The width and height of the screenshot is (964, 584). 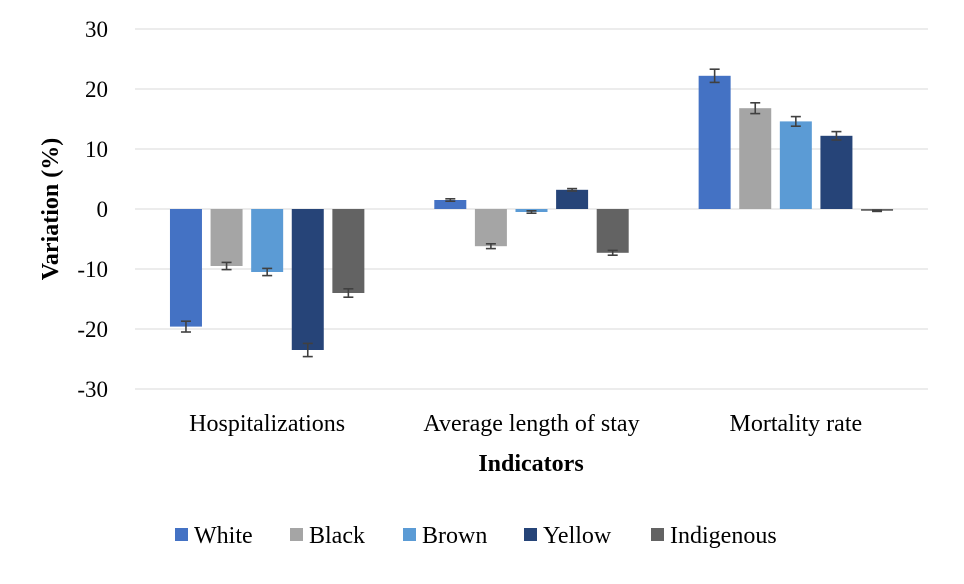 What do you see at coordinates (92, 209) in the screenshot?
I see `y-axis-ticks: 30 20 10 0 -10 -20 -30` at bounding box center [92, 209].